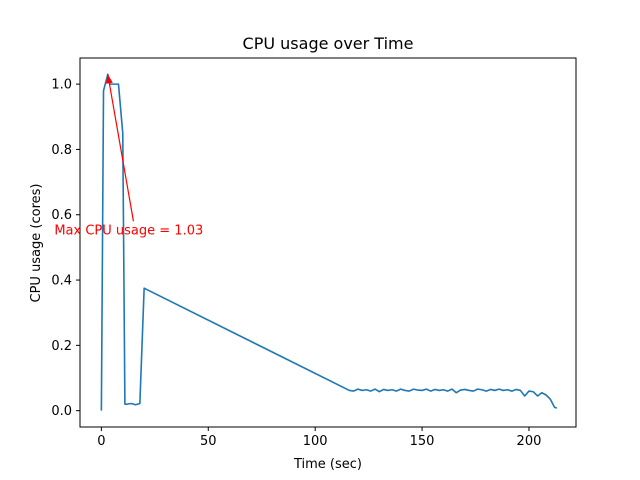 This screenshot has width=640, height=480. What do you see at coordinates (328, 43) in the screenshot?
I see `chart-title: CPU usage over Time` at bounding box center [328, 43].